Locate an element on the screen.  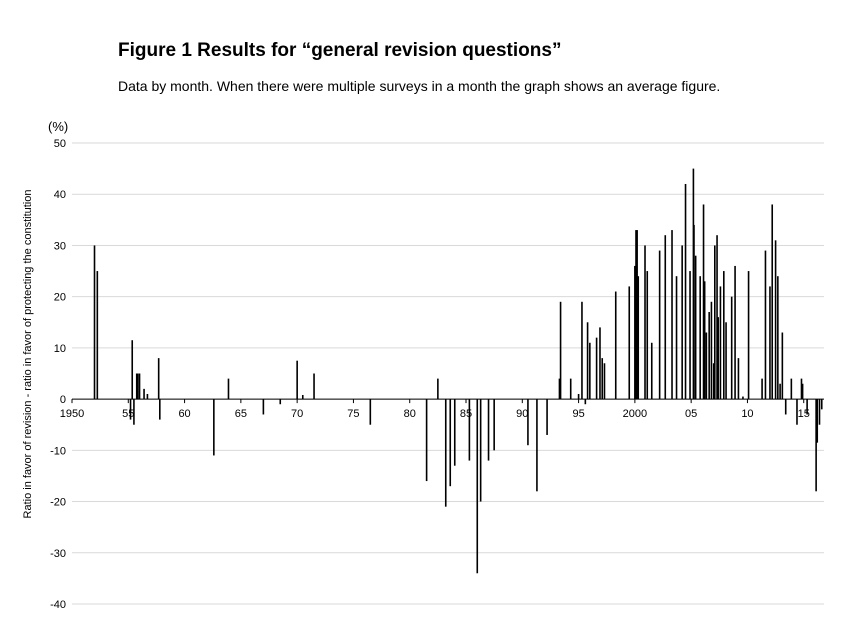
x-tick-label: 65 is located at coordinates (241, 414).